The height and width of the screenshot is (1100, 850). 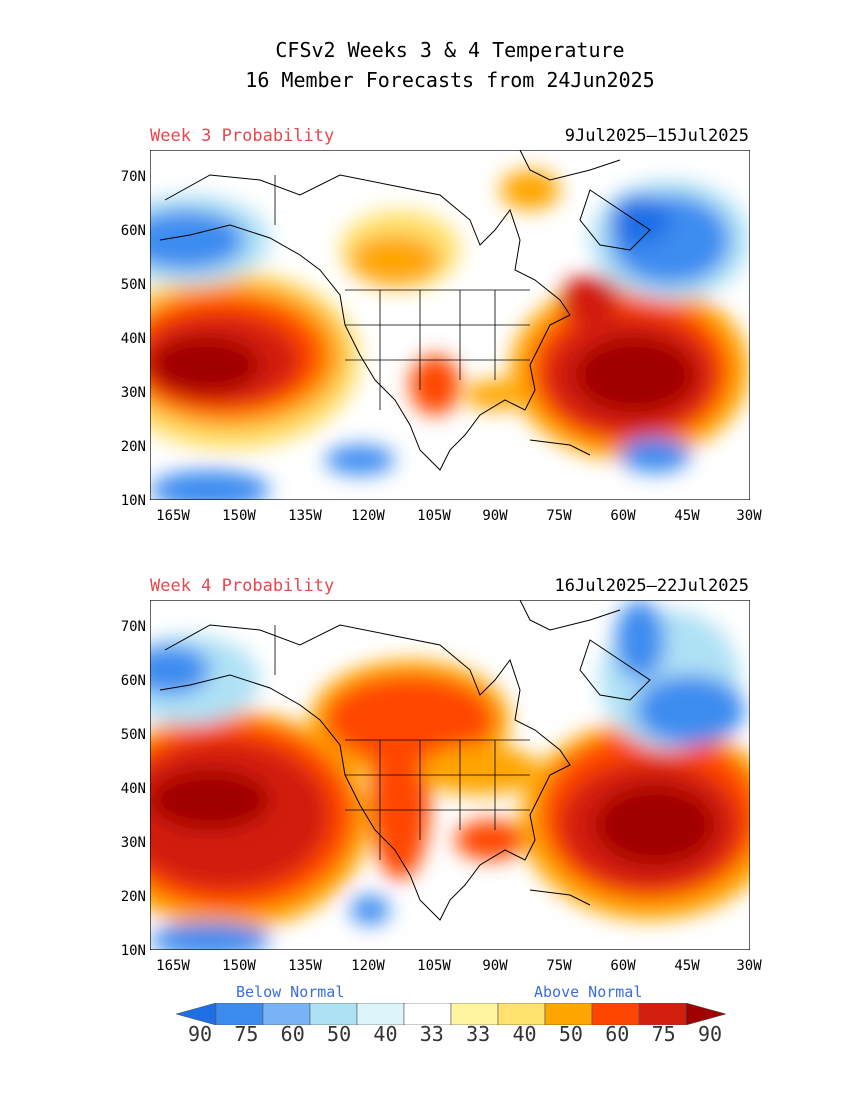 I want to click on p2-lon-tick: 75W, so click(x=559, y=966).